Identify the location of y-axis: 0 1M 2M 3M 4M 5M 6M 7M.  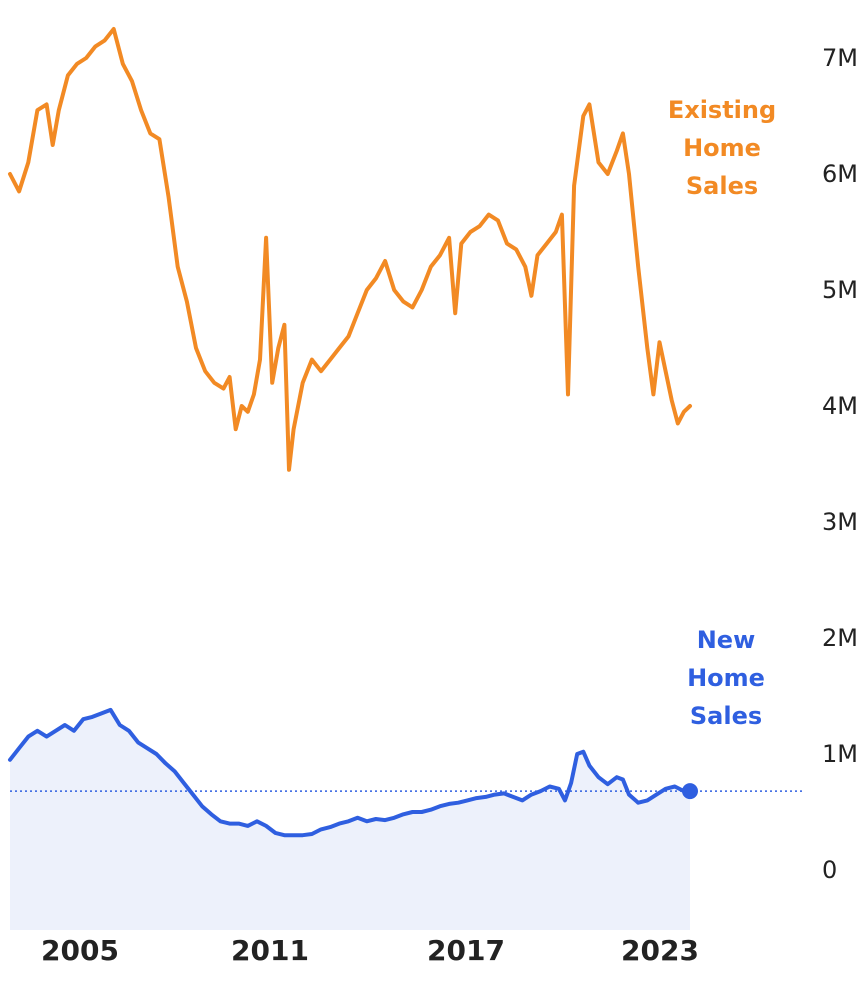
(840, 464).